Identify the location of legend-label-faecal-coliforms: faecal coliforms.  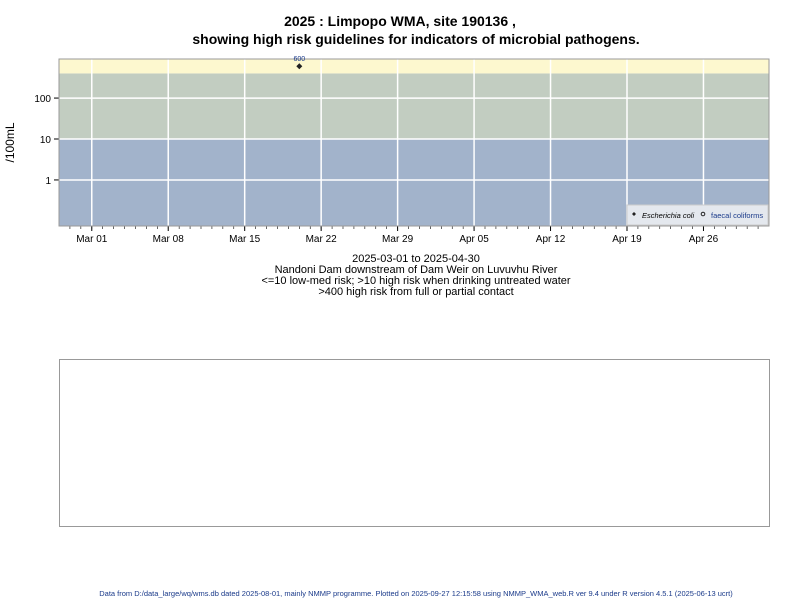
(737, 215).